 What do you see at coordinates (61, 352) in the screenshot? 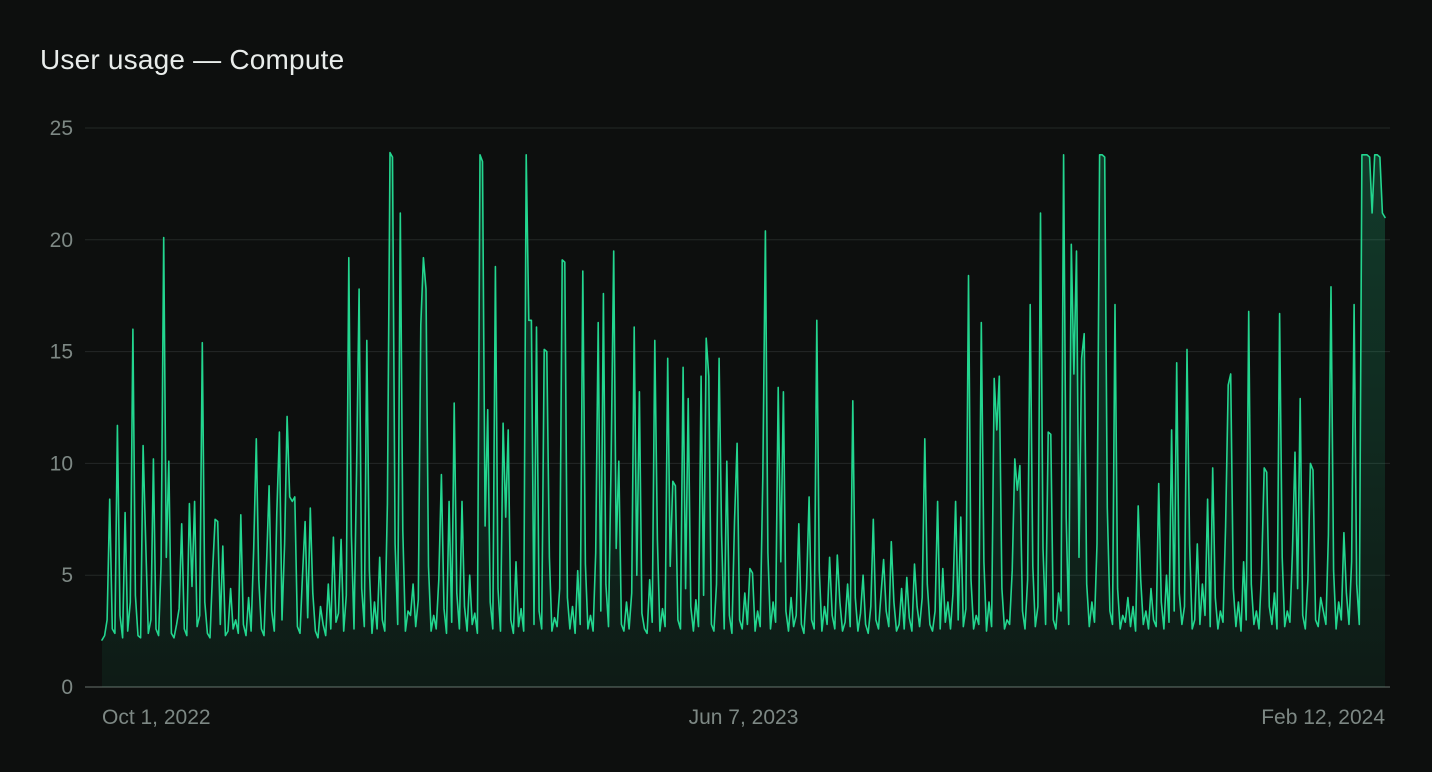
I see `y-tick-label: 15` at bounding box center [61, 352].